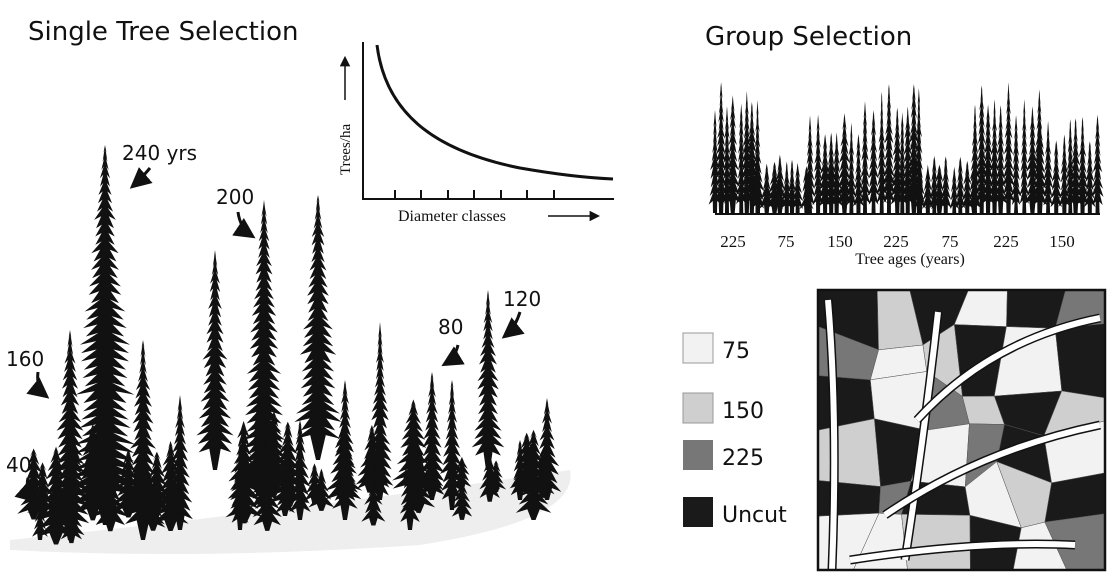 The width and height of the screenshot is (1115, 577). I want to click on map-border, so click(961, 430).